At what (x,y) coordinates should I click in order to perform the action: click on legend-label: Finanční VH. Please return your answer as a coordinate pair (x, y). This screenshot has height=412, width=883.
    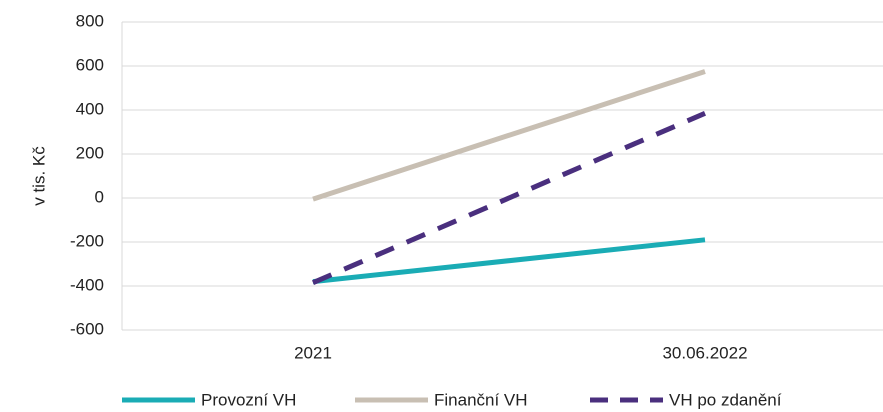
    Looking at the image, I should click on (481, 399).